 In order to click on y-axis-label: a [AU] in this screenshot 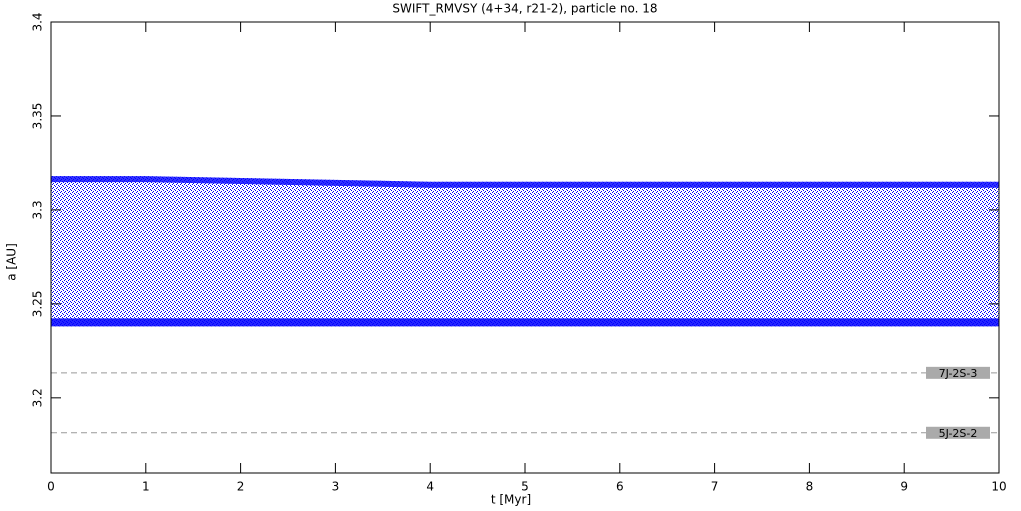, I will do `click(12, 262)`.